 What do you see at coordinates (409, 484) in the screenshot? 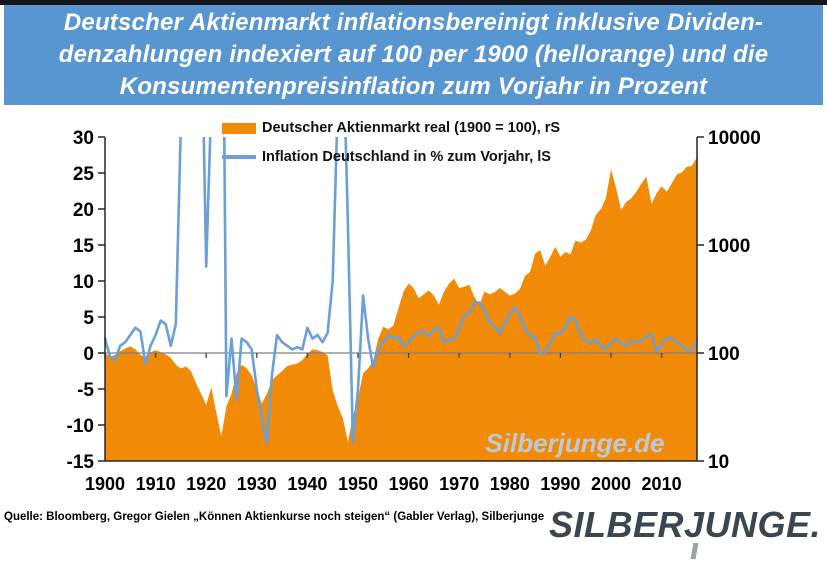
I see `x-axis-tick-label: 1960` at bounding box center [409, 484].